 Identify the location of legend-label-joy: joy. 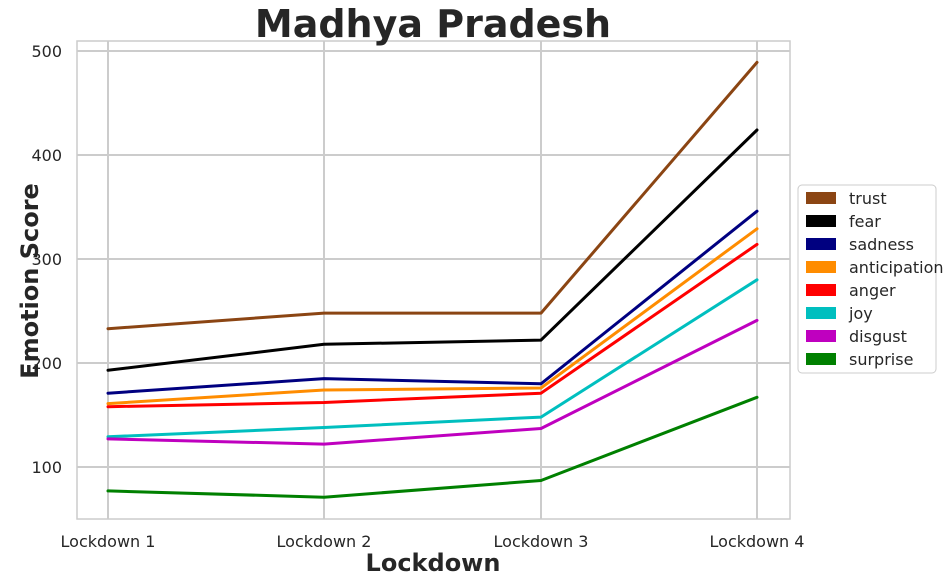
(860, 313).